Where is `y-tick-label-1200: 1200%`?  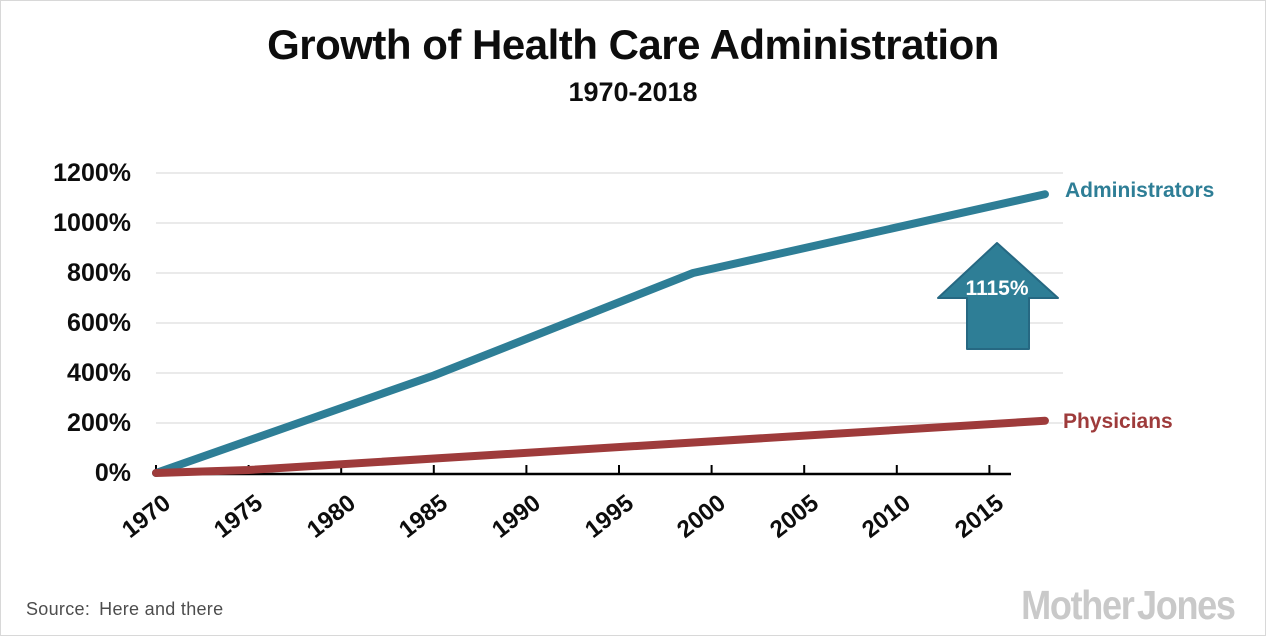 y-tick-label-1200: 1200% is located at coordinates (92, 173).